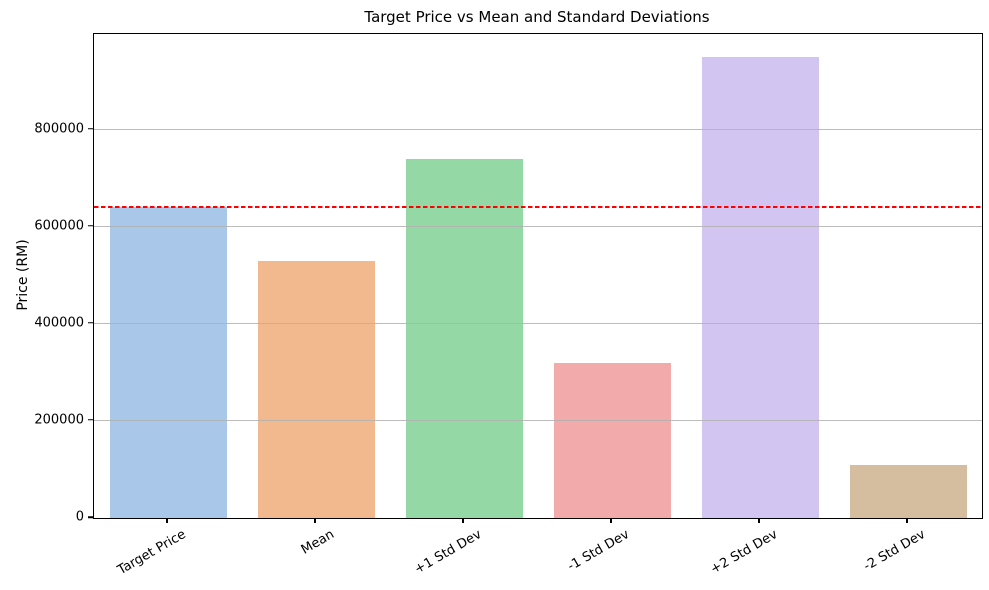  I want to click on y-tick-label: 0, so click(79, 517).